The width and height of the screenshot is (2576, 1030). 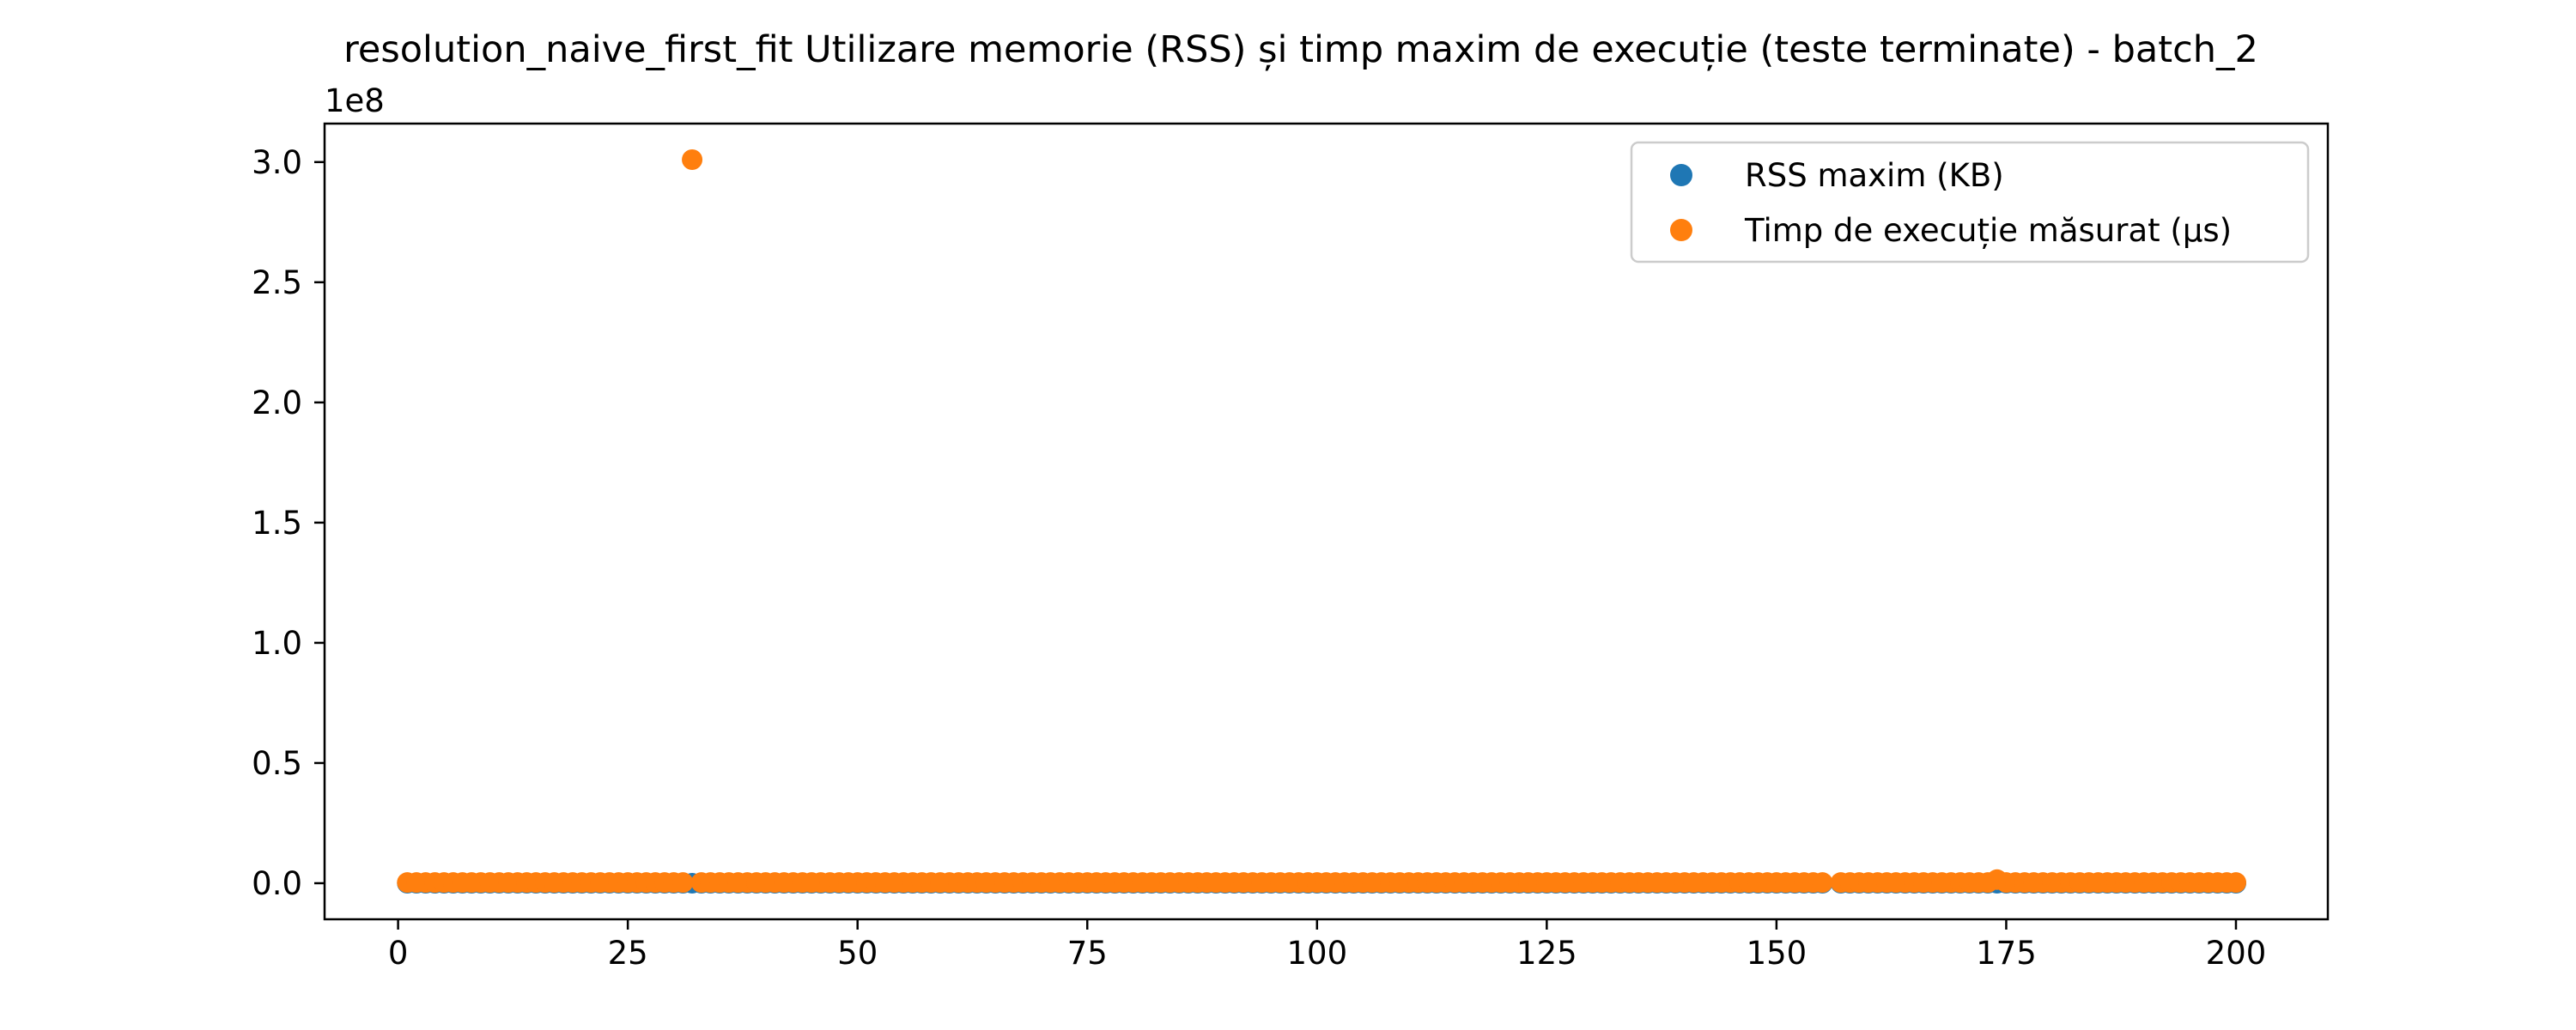 I want to click on x-tick-label: 200, so click(x=2236, y=953).